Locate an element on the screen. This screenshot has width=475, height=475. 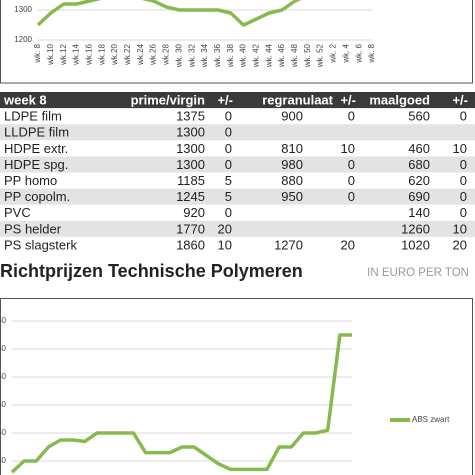
table-header-cell: week 8 is located at coordinates (25, 99).